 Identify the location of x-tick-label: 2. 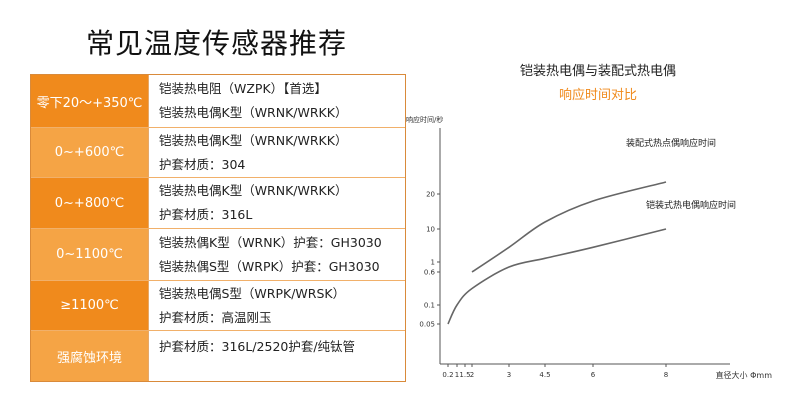
(472, 375).